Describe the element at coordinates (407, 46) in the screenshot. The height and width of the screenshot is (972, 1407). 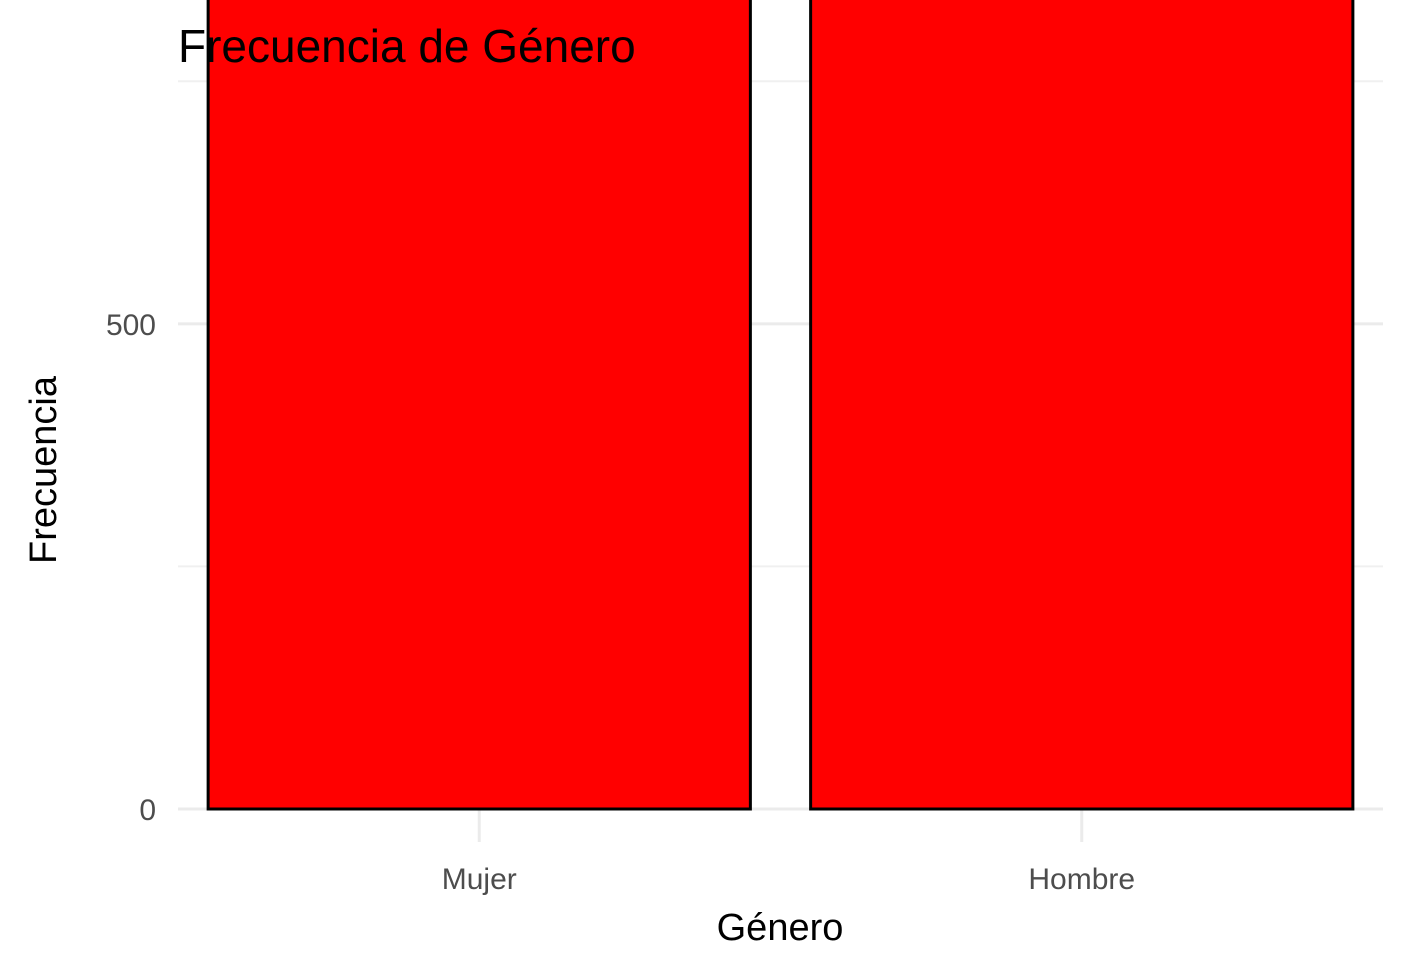
I see `chart-title: Frecuencia de Género` at that location.